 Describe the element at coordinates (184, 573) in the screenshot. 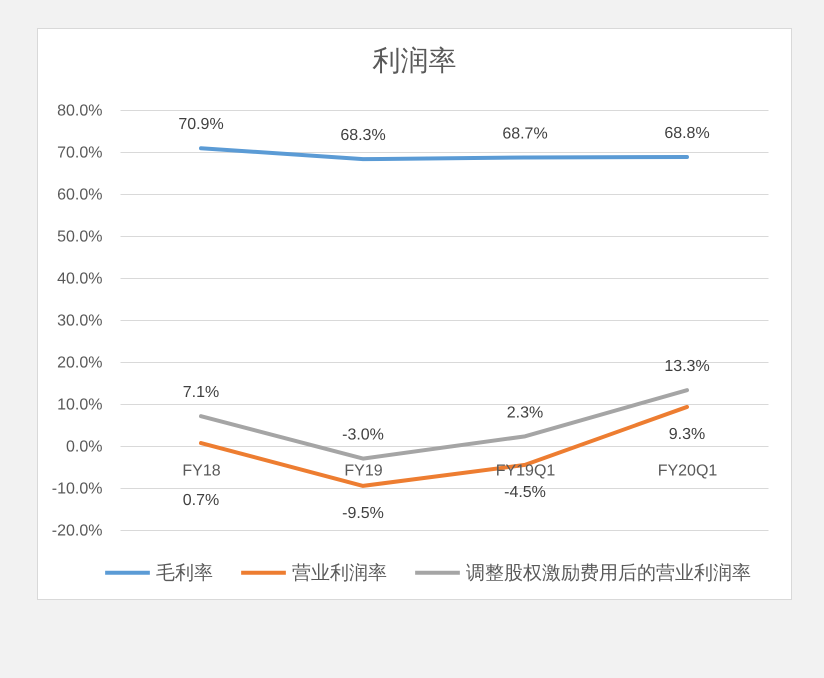

I see `legend-label: 毛利率` at that location.